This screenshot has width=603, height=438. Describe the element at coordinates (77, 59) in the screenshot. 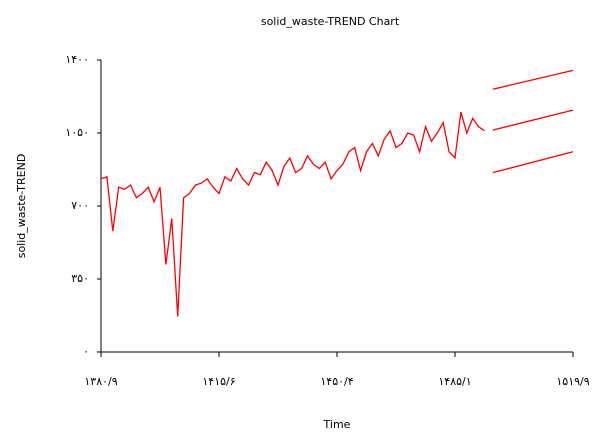

I see `y-tick-label: ۱۴۰۰` at that location.